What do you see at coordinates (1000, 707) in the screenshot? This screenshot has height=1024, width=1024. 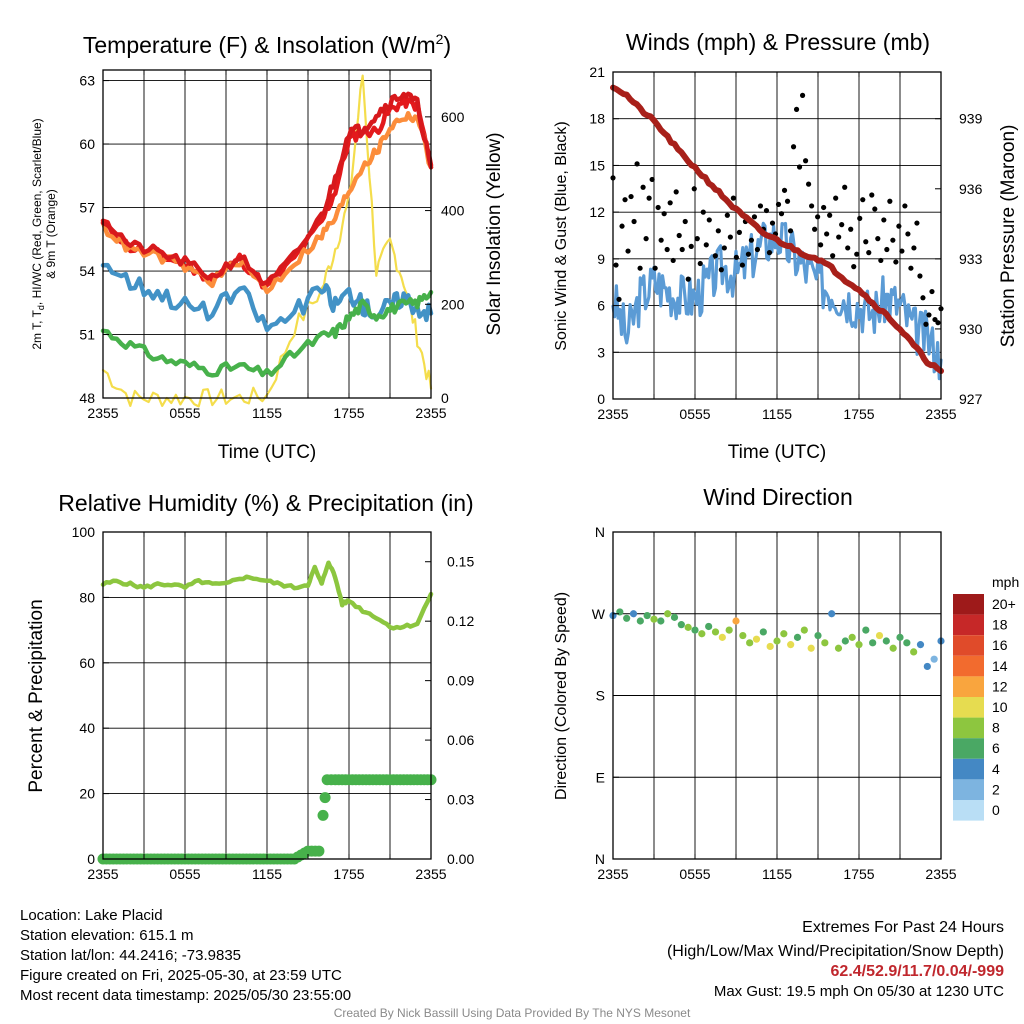 I see `legend-label: 10` at bounding box center [1000, 707].